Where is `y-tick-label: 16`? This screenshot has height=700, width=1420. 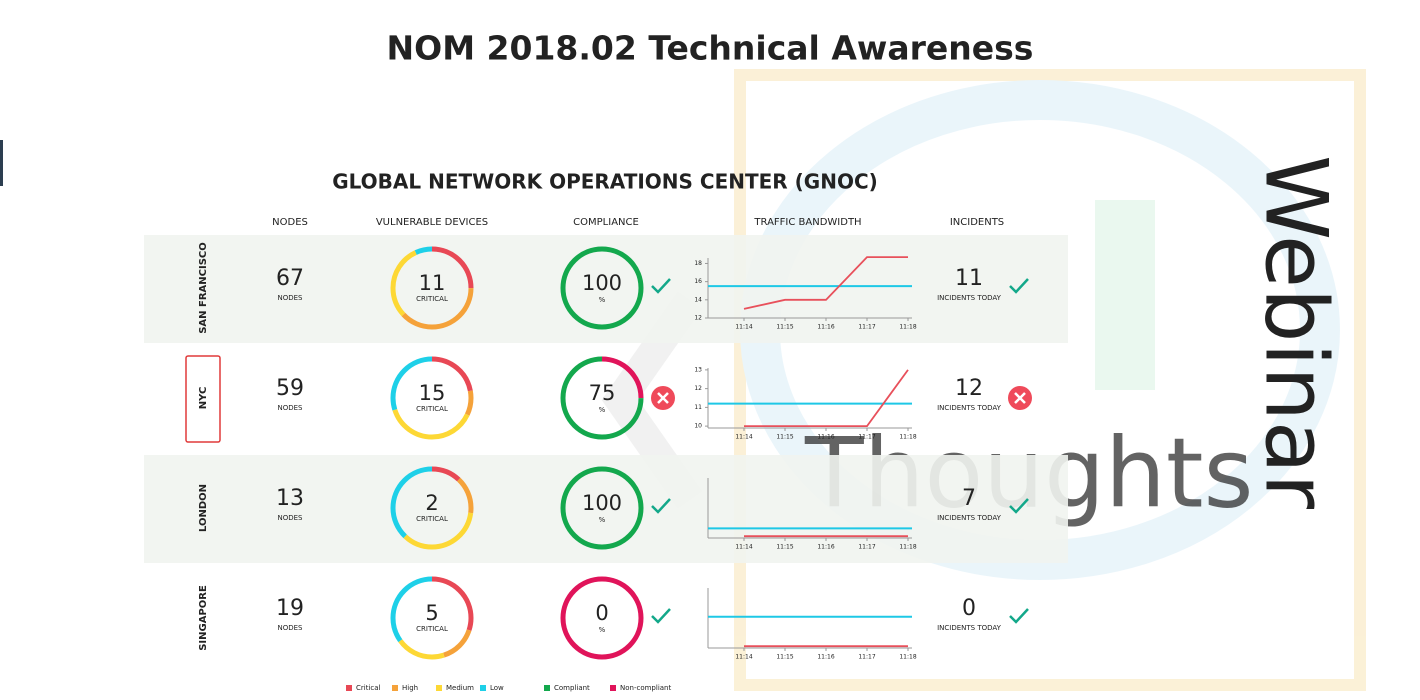 y-tick-label: 16 is located at coordinates (698, 281).